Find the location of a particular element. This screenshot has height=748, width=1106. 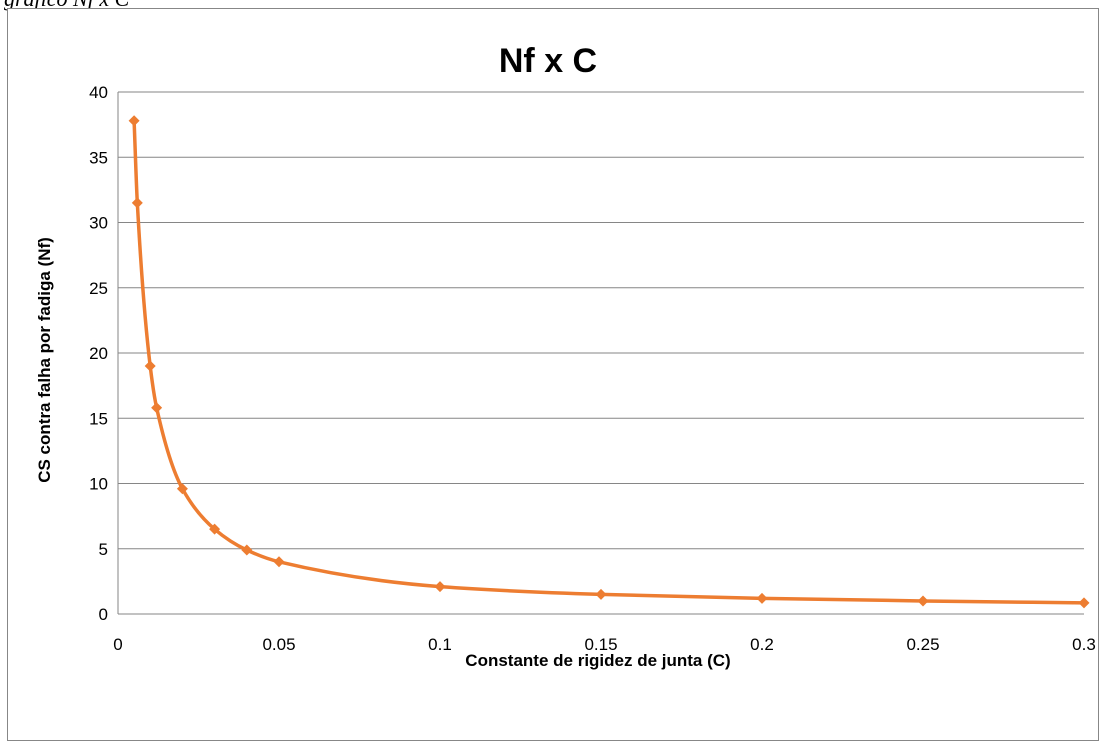

y-tick-label: 35 is located at coordinates (98, 157).